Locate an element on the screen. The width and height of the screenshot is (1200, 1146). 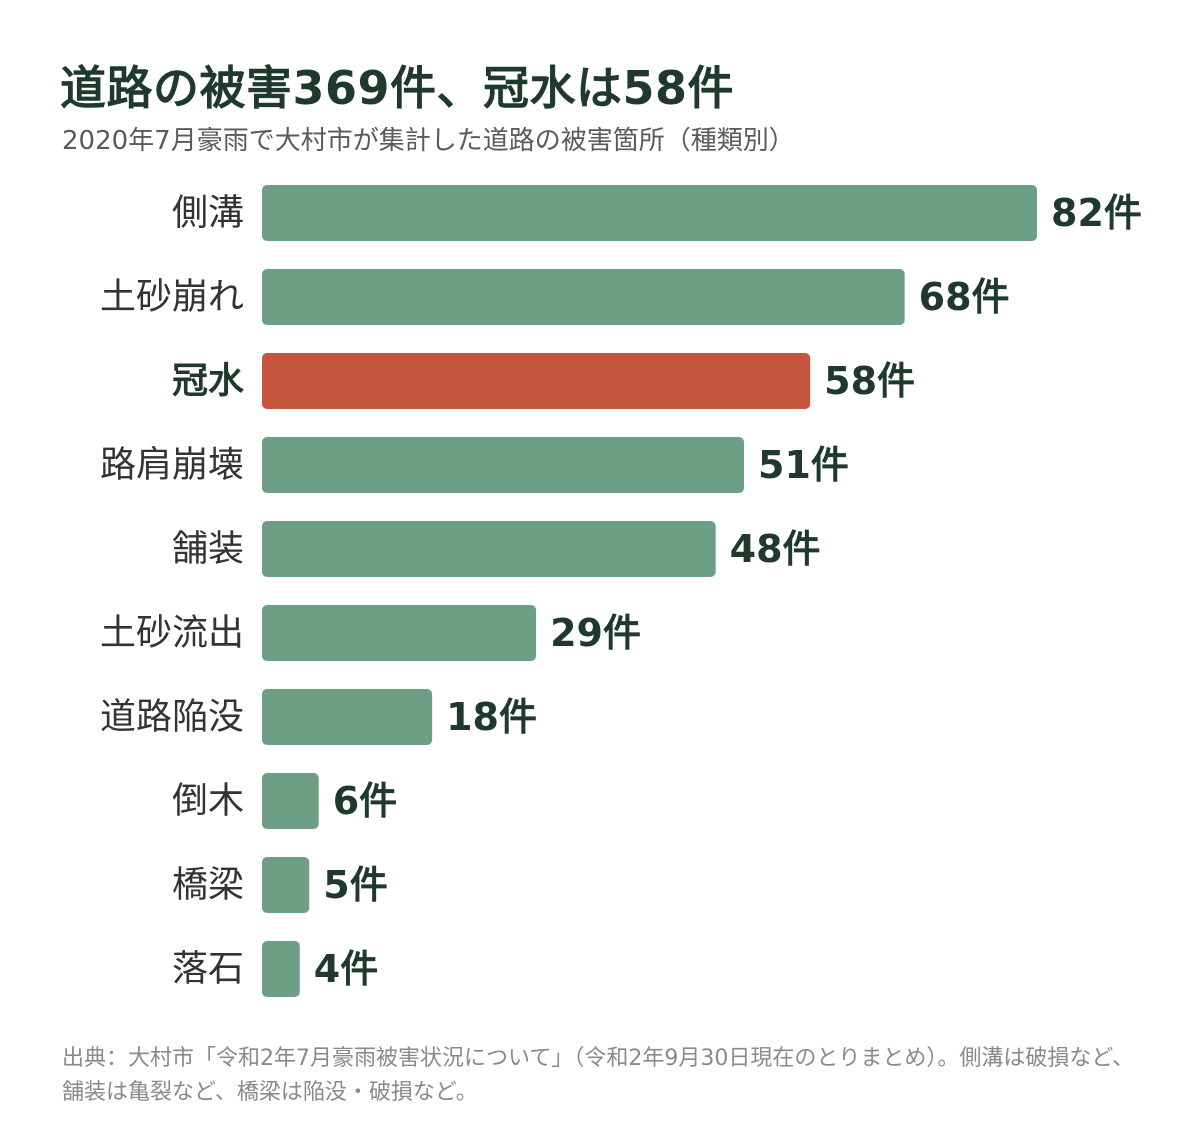
category-label: 側溝 is located at coordinates (208, 213).